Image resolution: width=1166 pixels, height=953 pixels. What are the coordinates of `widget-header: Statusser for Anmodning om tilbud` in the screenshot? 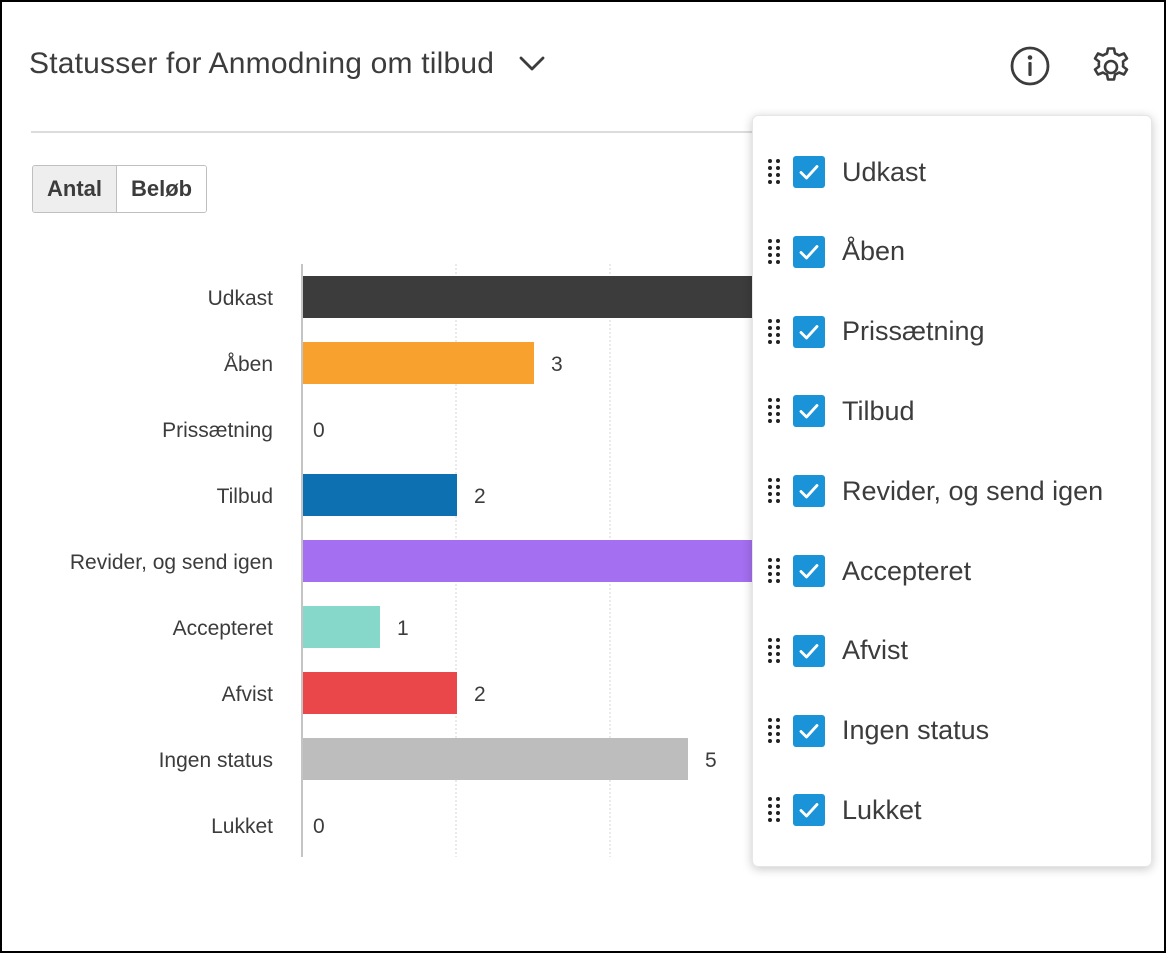 It's located at (287, 64).